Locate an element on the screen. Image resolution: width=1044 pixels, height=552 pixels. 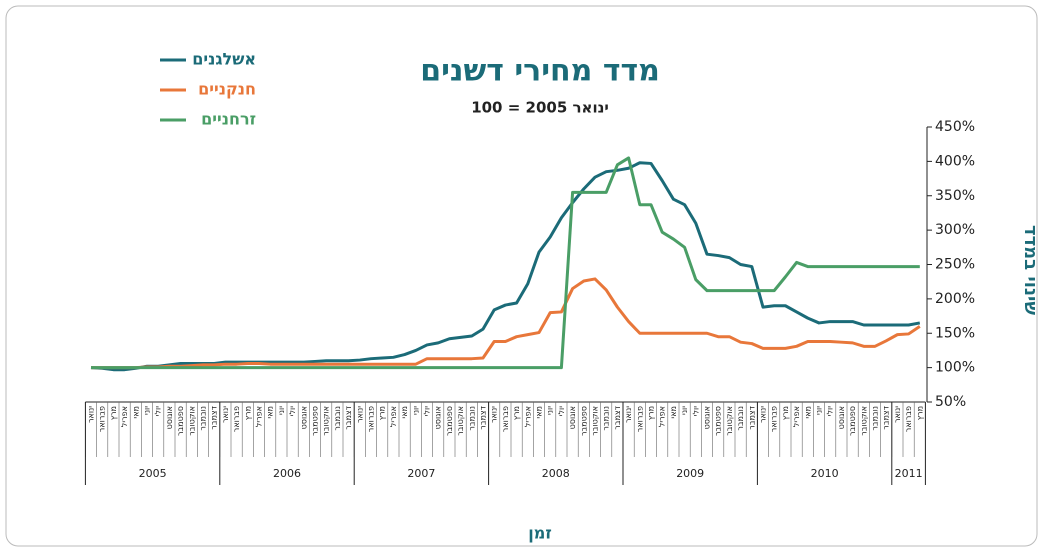
y-tick-label: 150% is located at coordinates (955, 333).